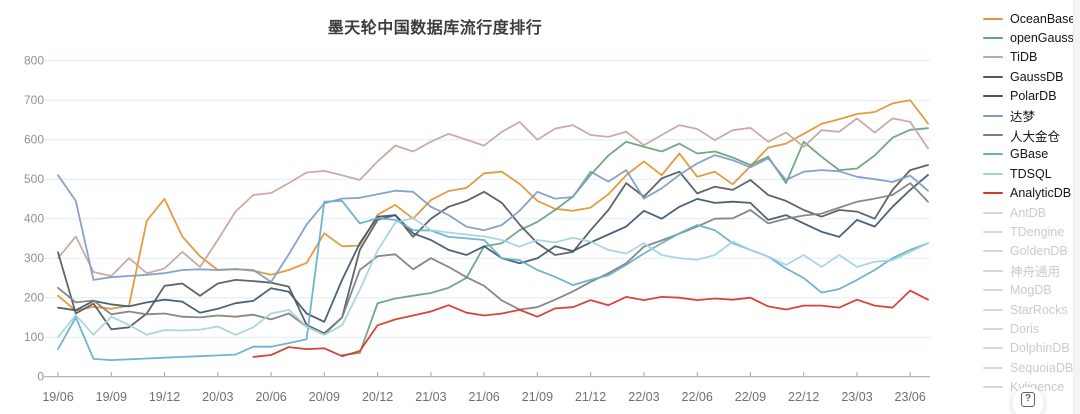  I want to click on legend-item-label: GBase, so click(1029, 154).